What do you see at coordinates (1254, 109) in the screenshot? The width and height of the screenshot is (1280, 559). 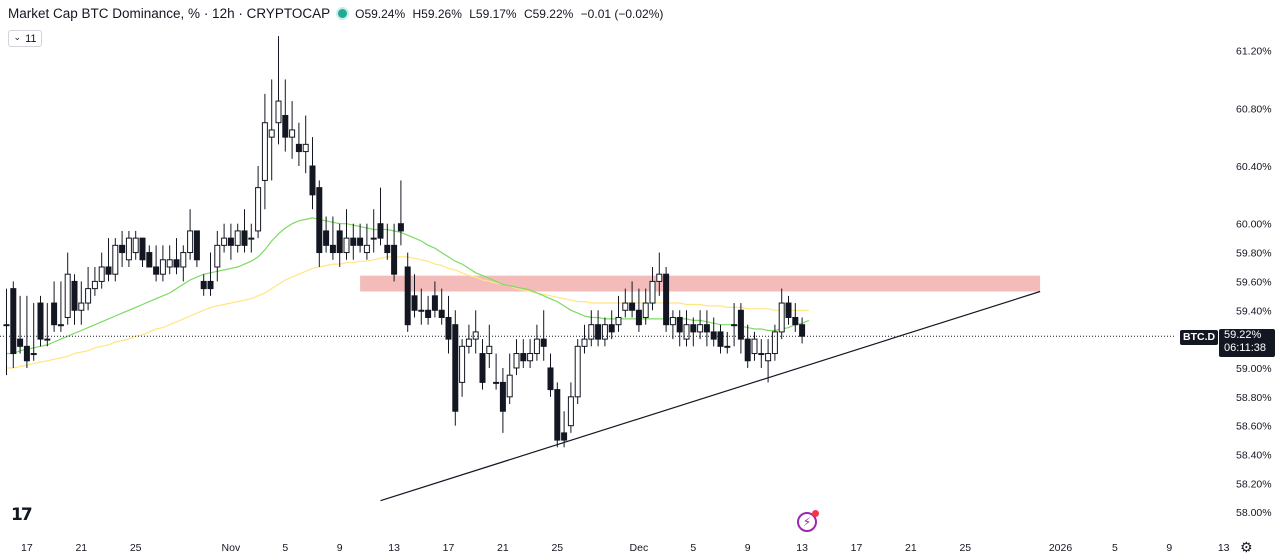 I see `y-tick-label: 60.80%` at bounding box center [1254, 109].